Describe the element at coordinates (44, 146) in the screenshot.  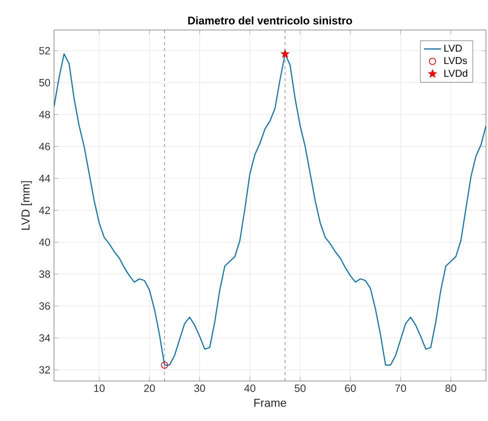
I see `y-tick-label: 46` at that location.